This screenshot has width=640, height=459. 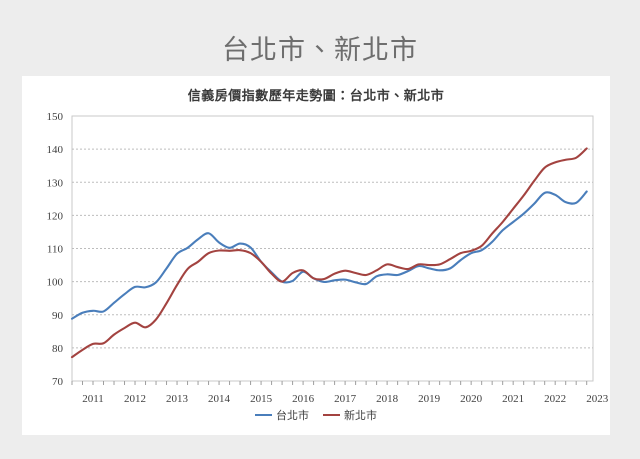 What do you see at coordinates (177, 399) in the screenshot?
I see `x-axis-tick-label: 2013` at bounding box center [177, 399].